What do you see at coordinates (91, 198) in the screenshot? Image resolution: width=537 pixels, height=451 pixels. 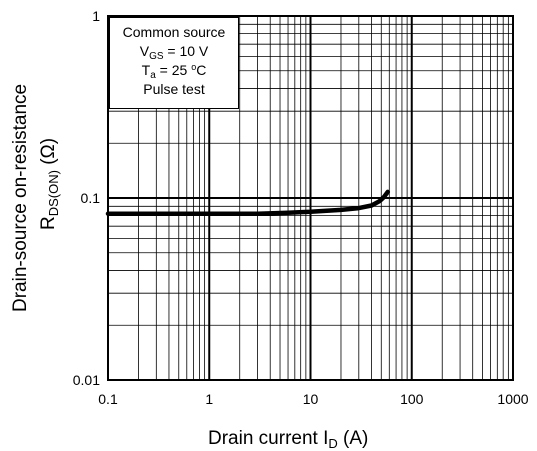 I see `y-tick-label: 0.1` at bounding box center [91, 198].